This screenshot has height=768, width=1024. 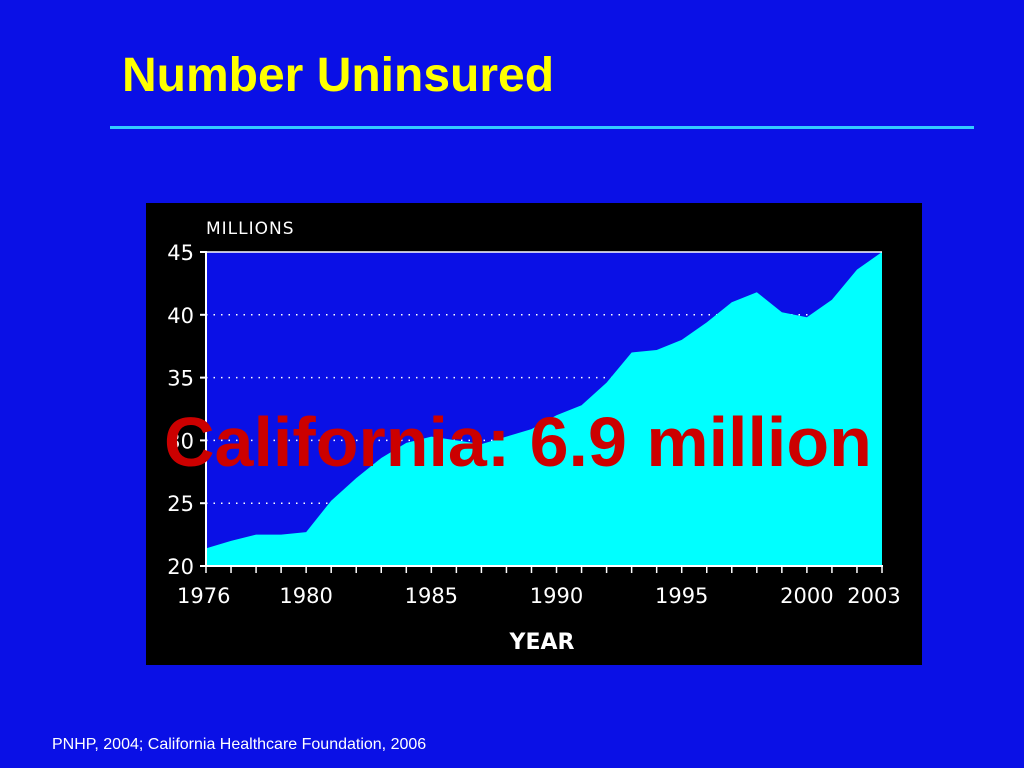 I want to click on x-tick-label: 2000, so click(x=806, y=596).